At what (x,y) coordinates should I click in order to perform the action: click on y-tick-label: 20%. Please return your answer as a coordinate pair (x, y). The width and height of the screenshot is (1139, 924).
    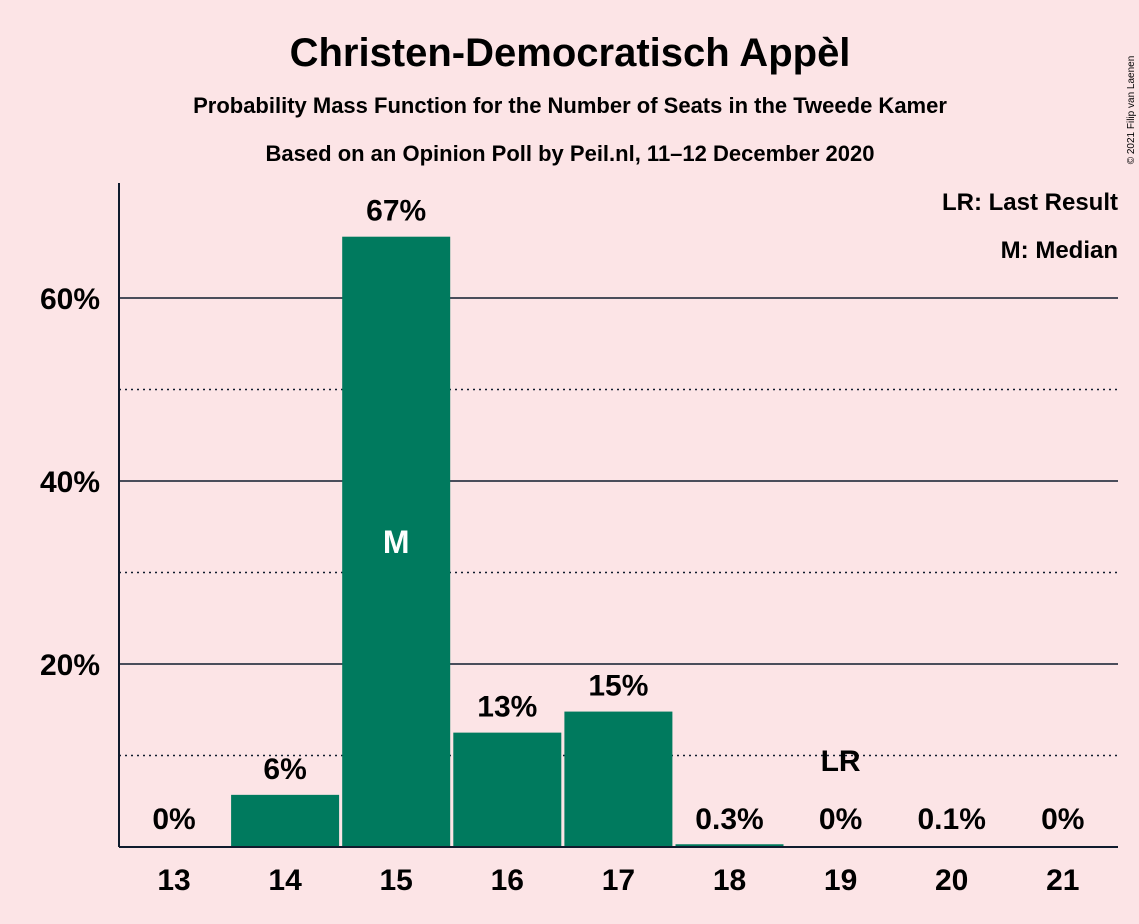
    Looking at the image, I should click on (70, 665).